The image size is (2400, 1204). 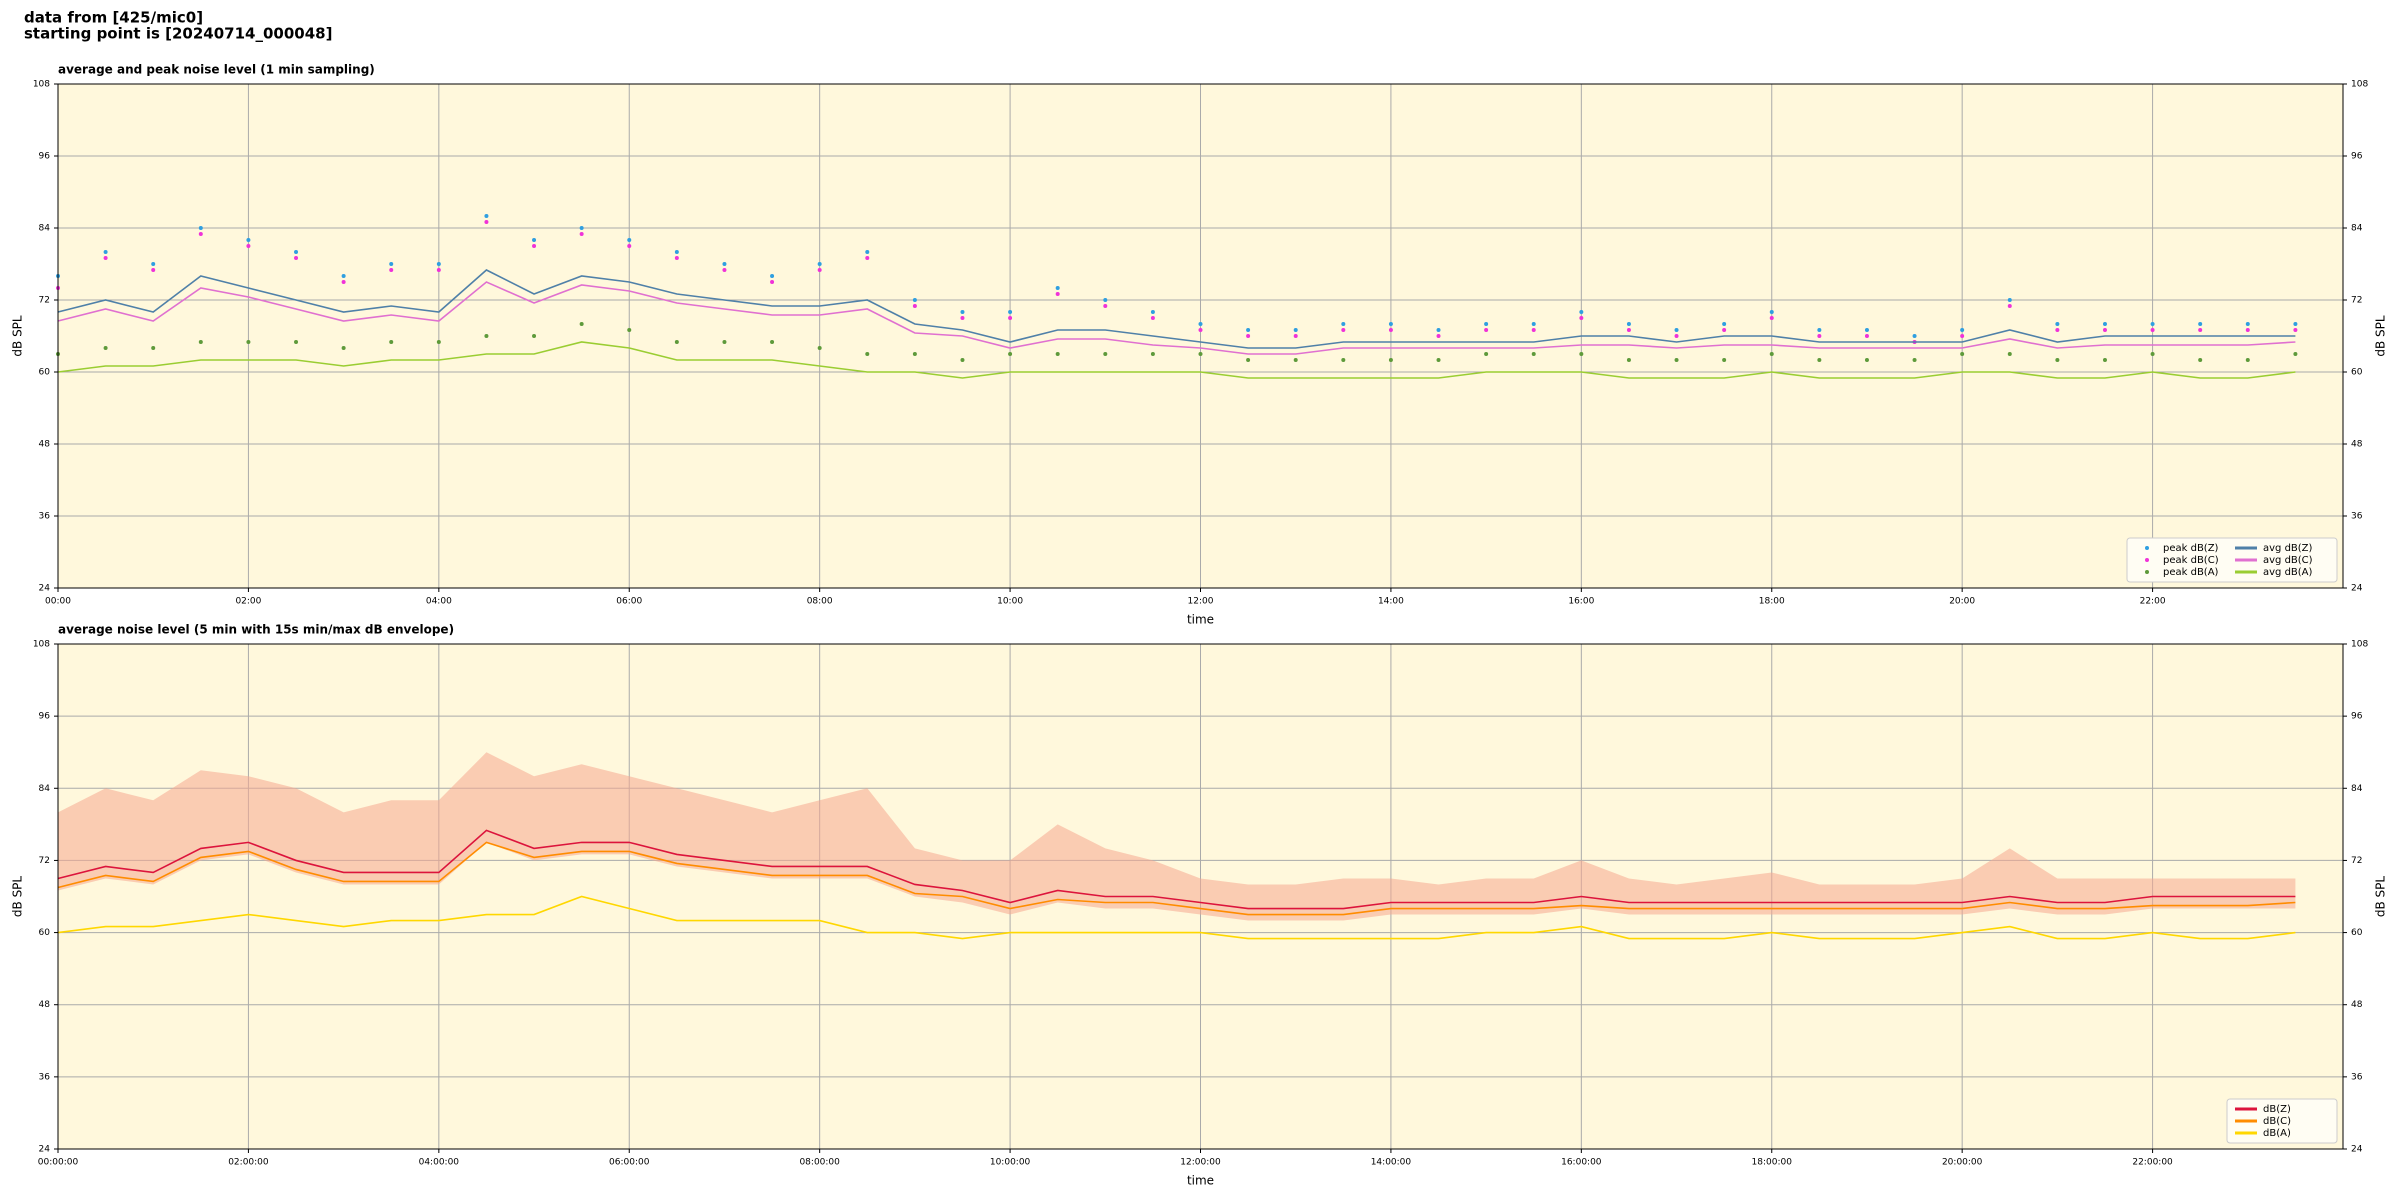 What do you see at coordinates (1010, 602) in the screenshot?
I see `x-tick-label: 10:00` at bounding box center [1010, 602].